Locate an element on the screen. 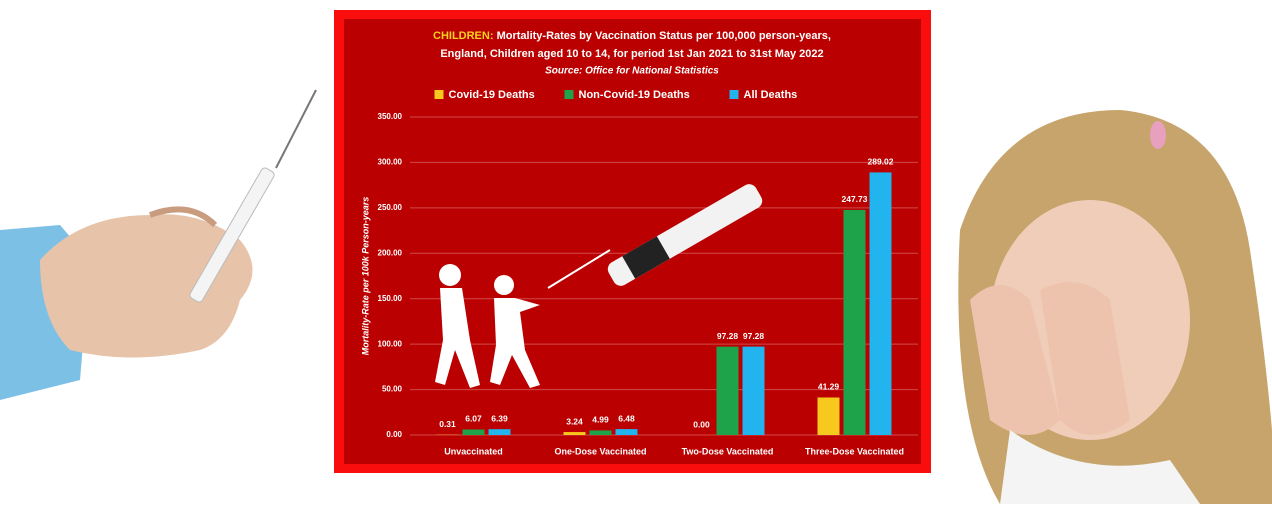  y-tick-label: 250.00 is located at coordinates (390, 207).